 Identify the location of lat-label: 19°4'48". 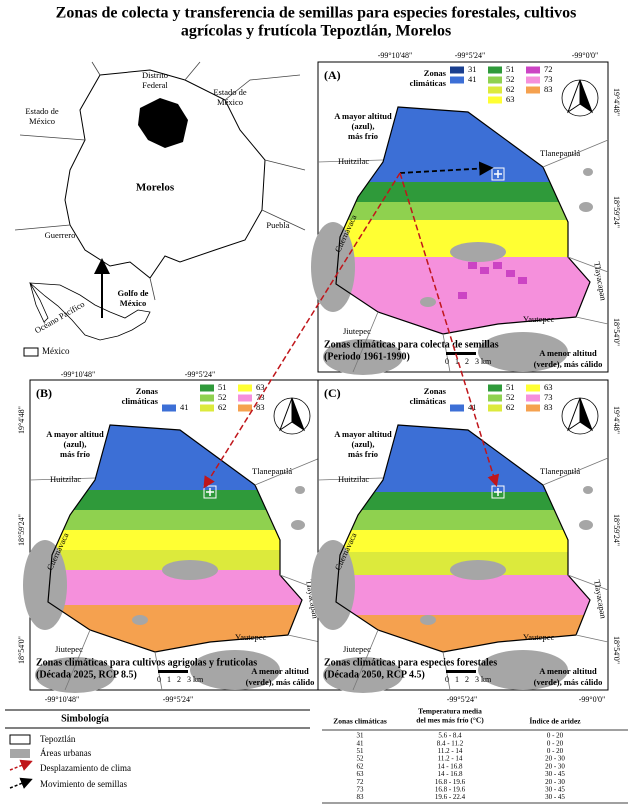
(616, 420).